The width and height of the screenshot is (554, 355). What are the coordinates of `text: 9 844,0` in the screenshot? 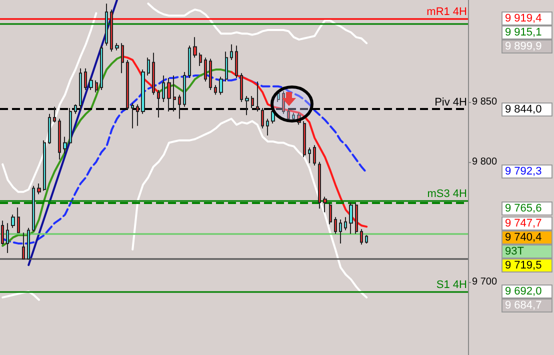 It's located at (523, 110).